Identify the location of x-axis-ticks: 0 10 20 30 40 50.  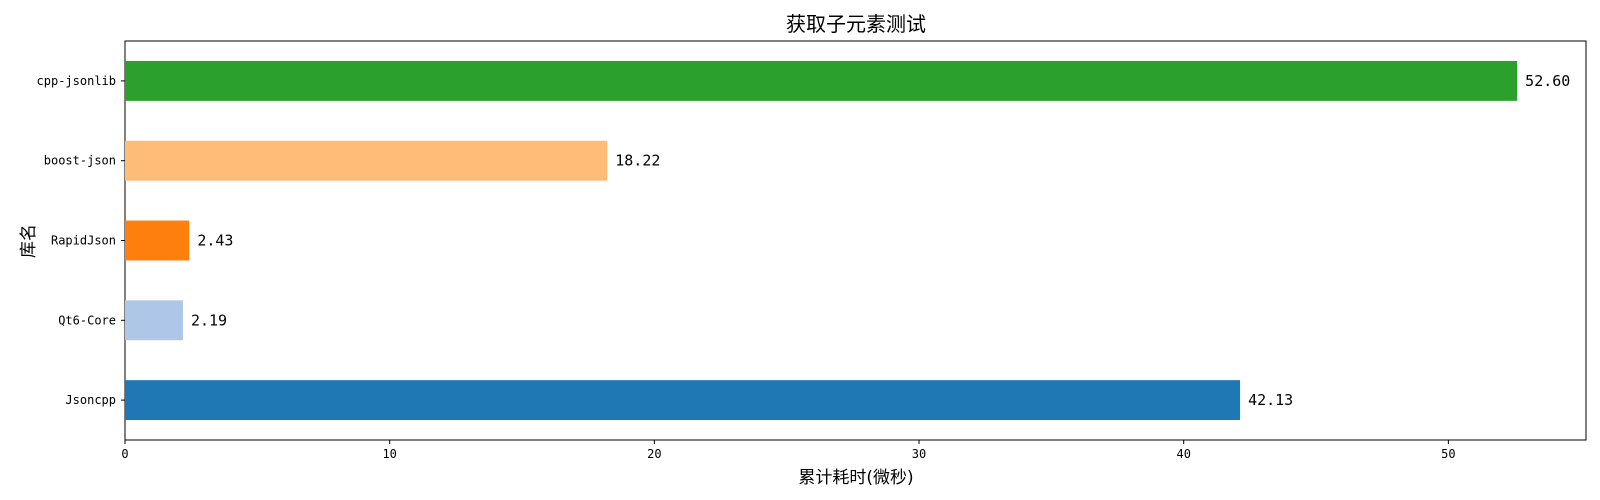
(788, 450).